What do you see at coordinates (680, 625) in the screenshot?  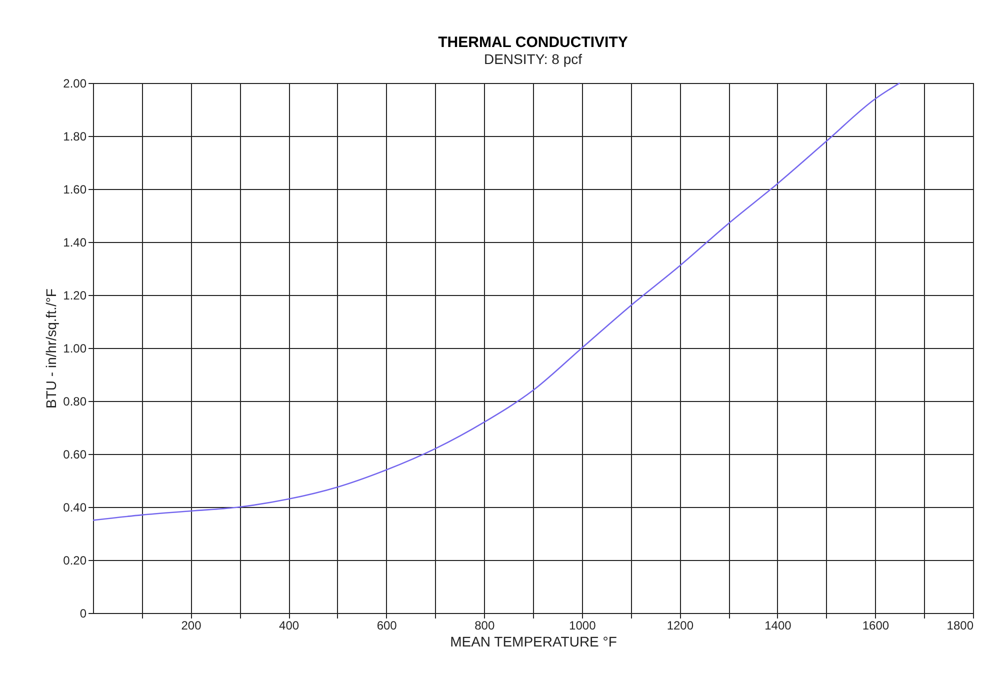 I see `x-tick-label: 1200` at bounding box center [680, 625].